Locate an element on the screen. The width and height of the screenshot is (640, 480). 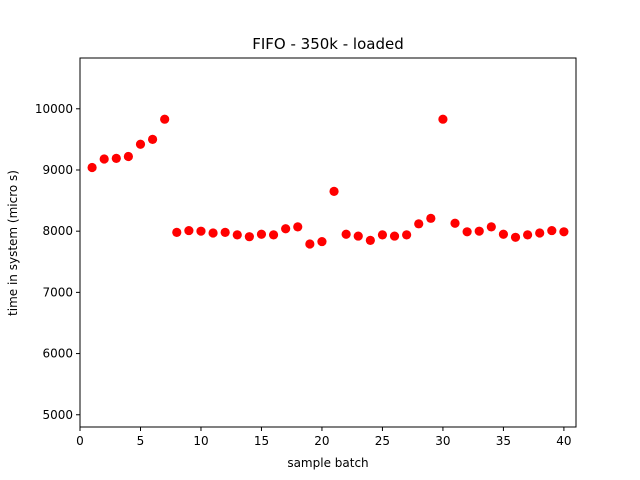
x-tick-label: 10 is located at coordinates (200, 441).